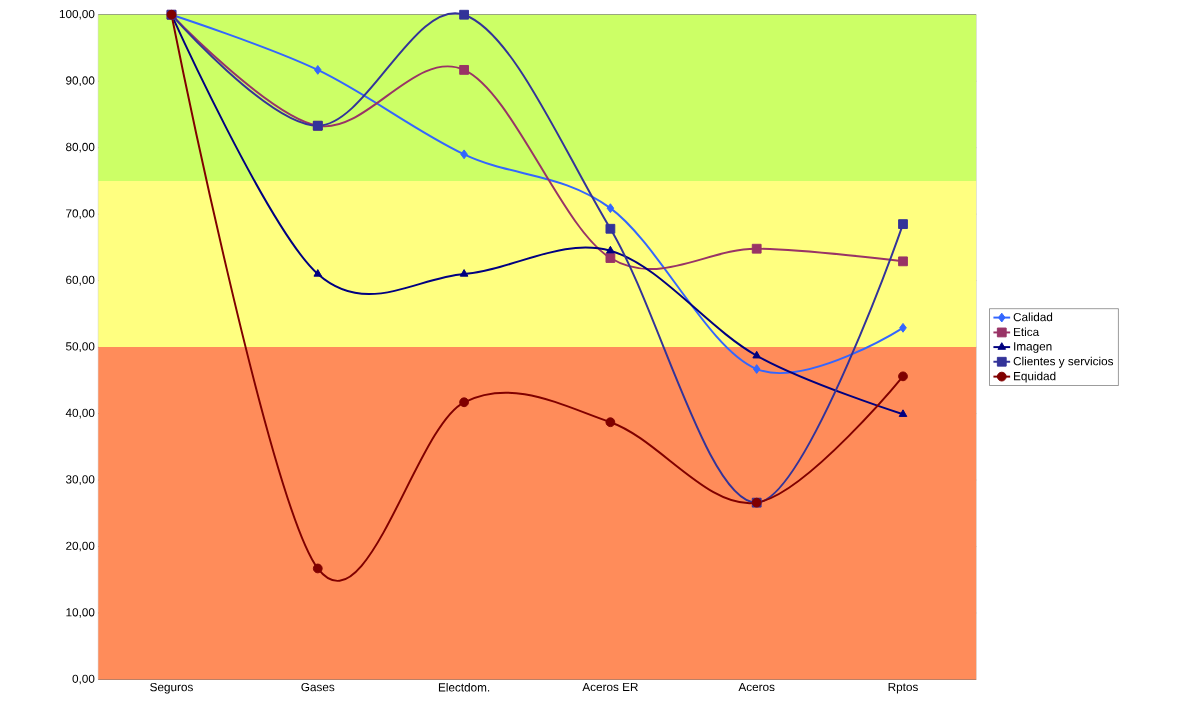  What do you see at coordinates (77, 14) in the screenshot?
I see `y-tick-label: 100,00` at bounding box center [77, 14].